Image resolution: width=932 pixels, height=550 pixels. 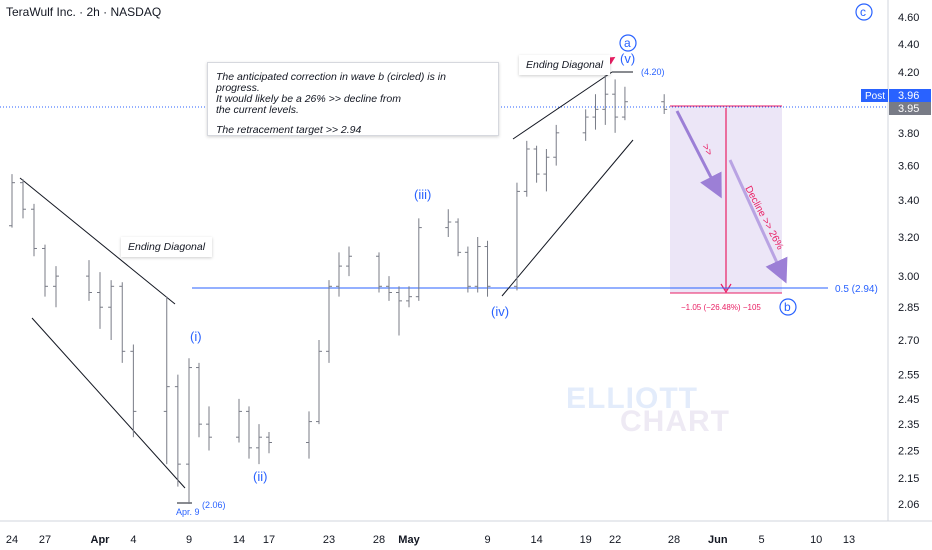 What do you see at coordinates (45, 540) in the screenshot?
I see `date-tick-label: 27` at bounding box center [45, 540].